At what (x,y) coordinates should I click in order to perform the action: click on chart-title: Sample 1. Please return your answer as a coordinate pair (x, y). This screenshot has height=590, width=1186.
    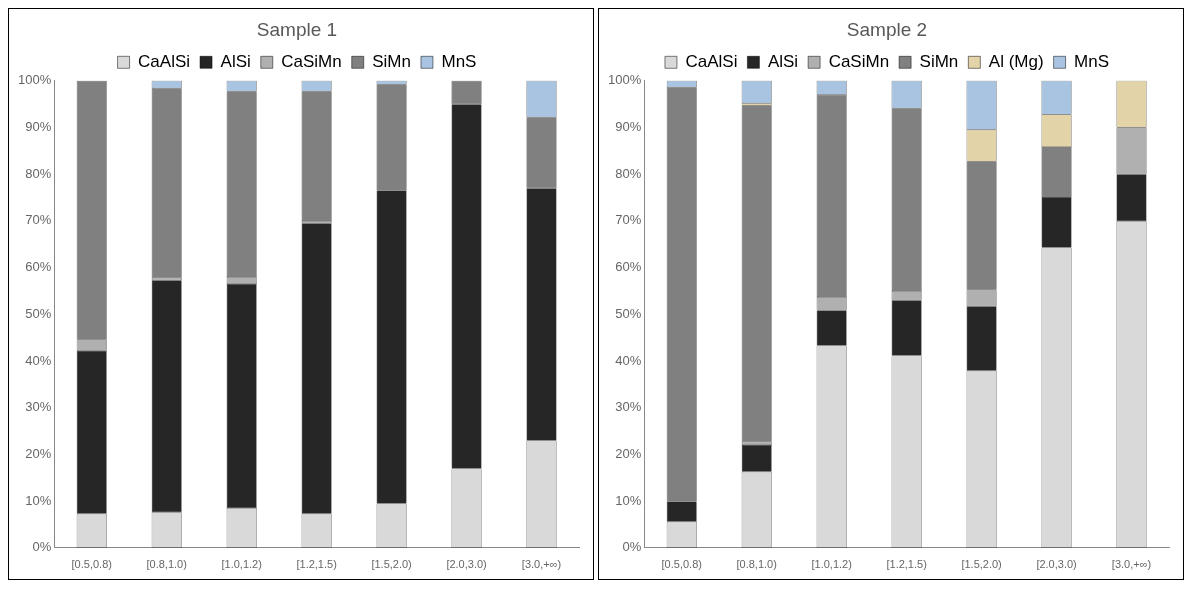
    Looking at the image, I should click on (297, 29).